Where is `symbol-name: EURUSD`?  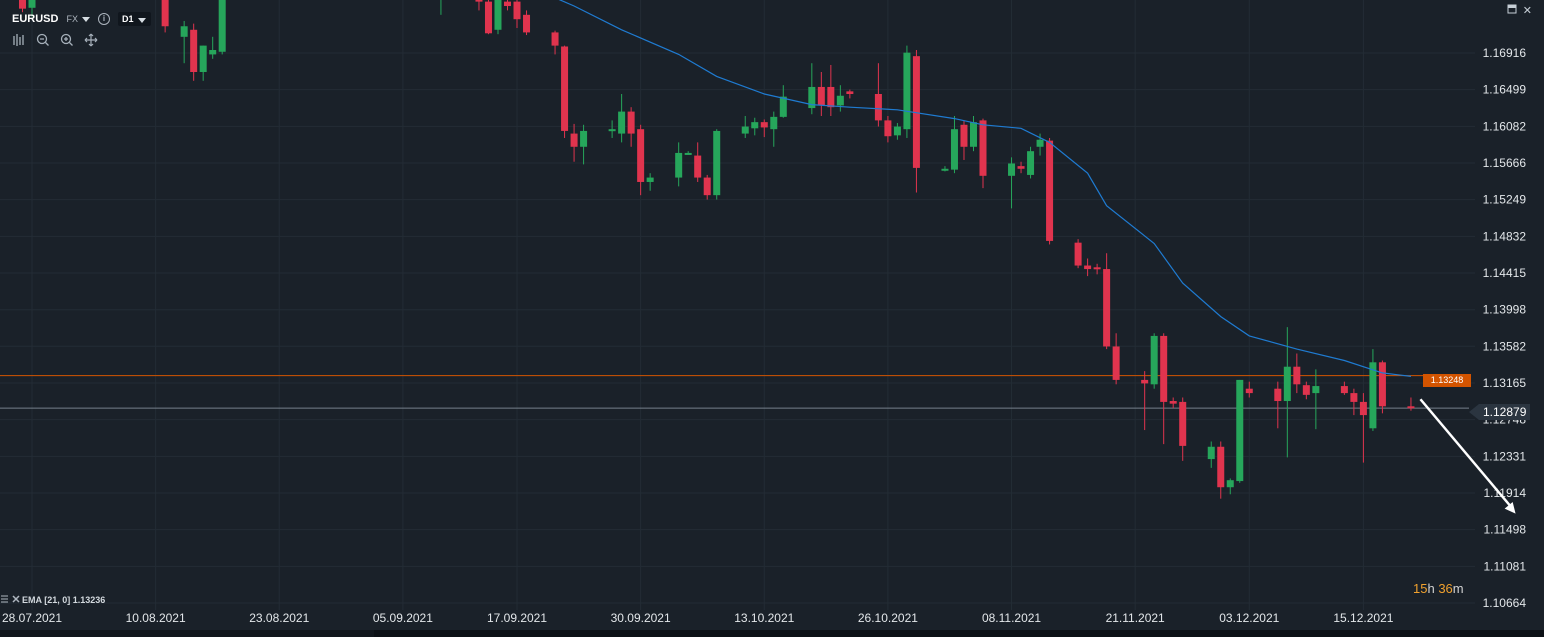 symbol-name: EURUSD is located at coordinates (35, 19).